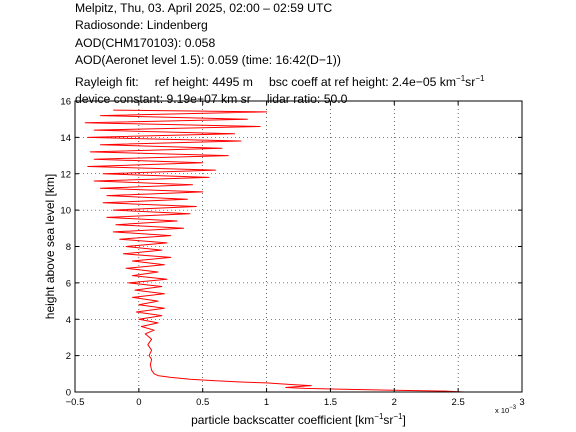 This screenshot has height=432, width=576. I want to click on y-tick-label: 14, so click(65, 138).